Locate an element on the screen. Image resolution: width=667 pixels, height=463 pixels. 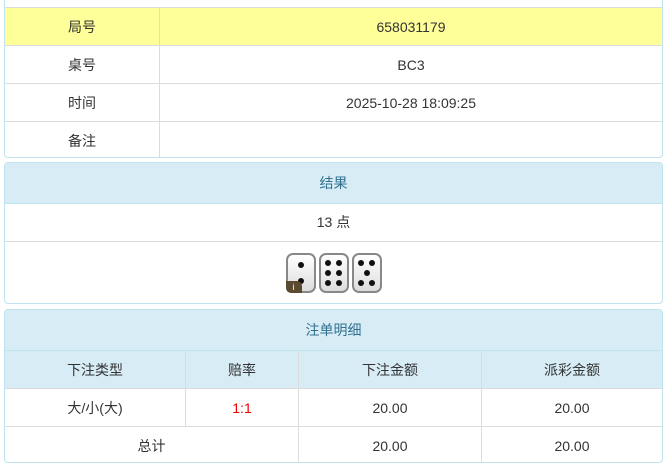
result-title: 结果 is located at coordinates (333, 183).